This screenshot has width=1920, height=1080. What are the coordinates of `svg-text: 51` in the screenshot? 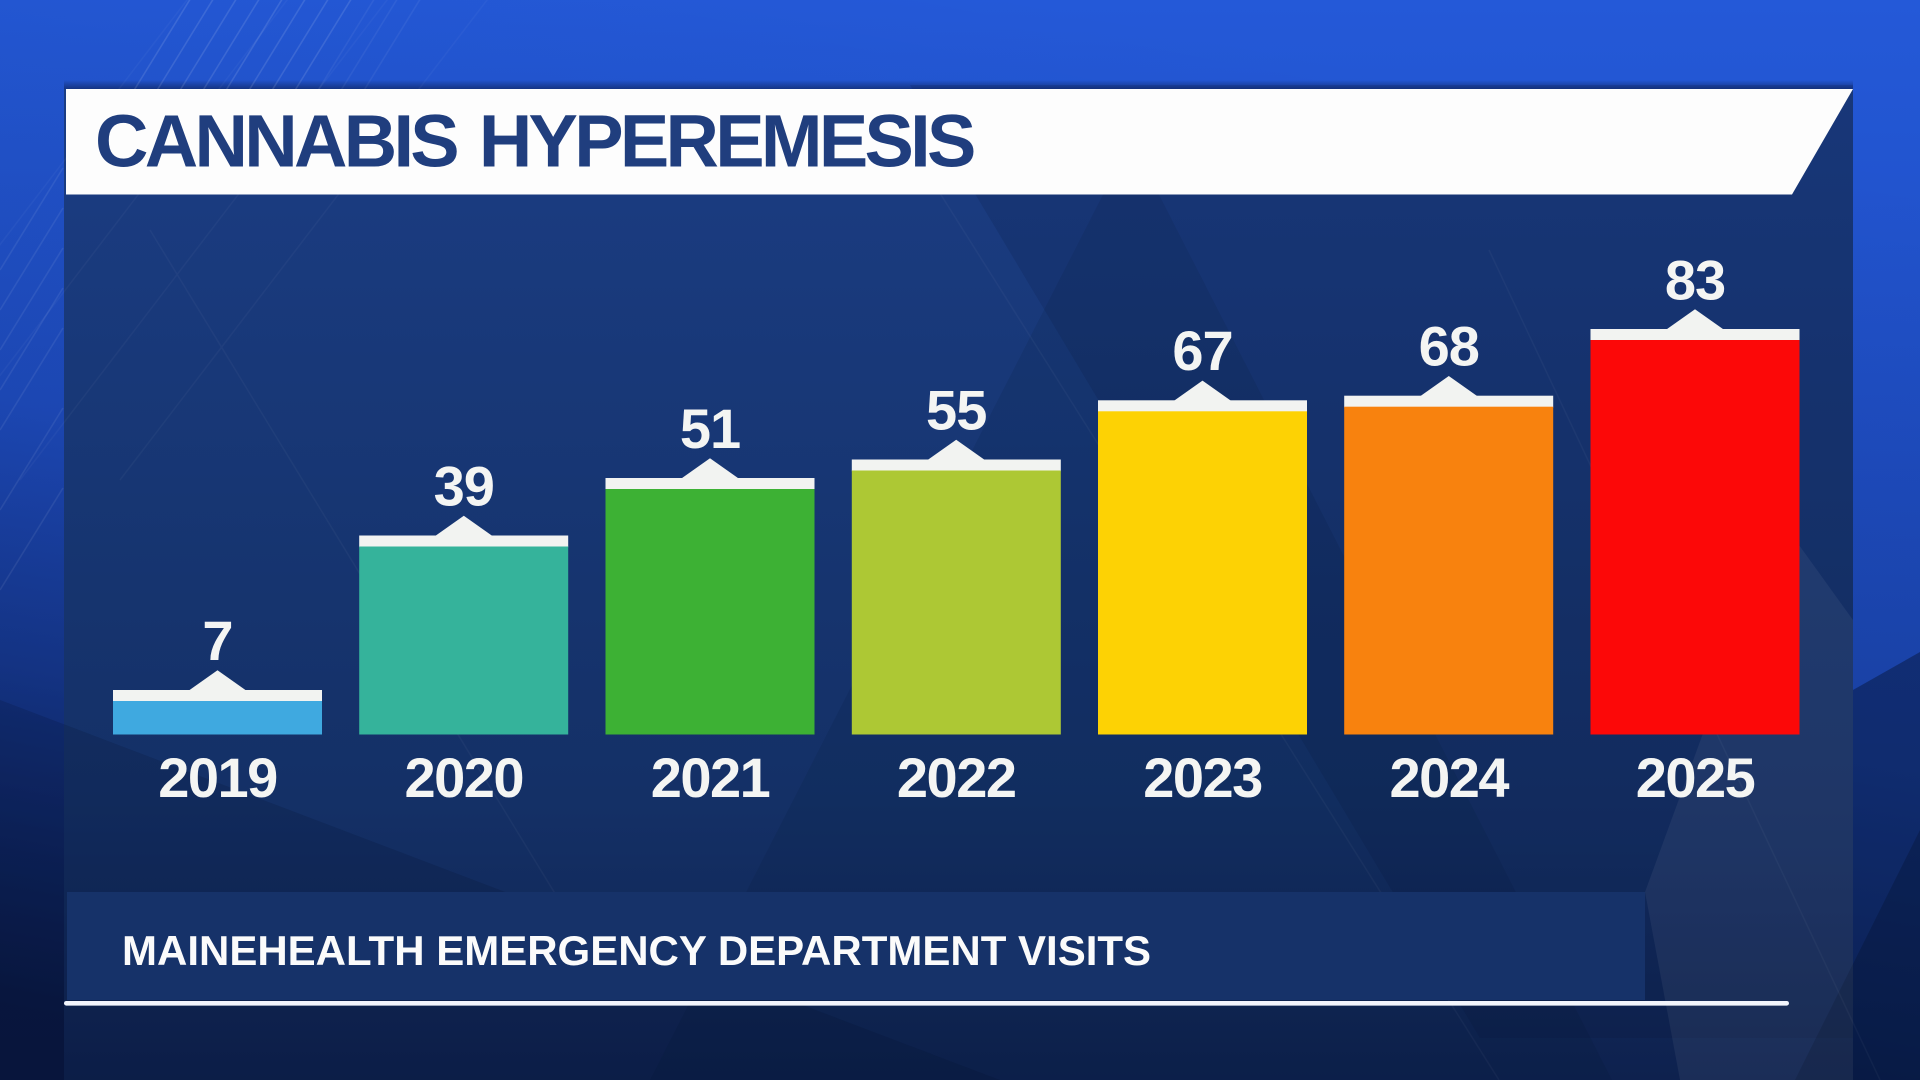 It's located at (710, 428).